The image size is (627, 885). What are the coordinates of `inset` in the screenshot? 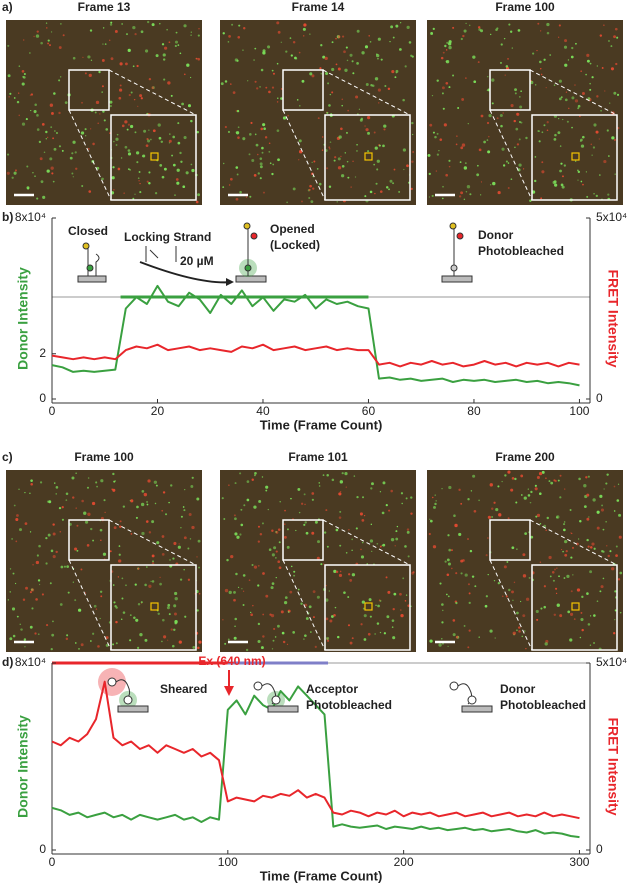 It's located at (574, 157).